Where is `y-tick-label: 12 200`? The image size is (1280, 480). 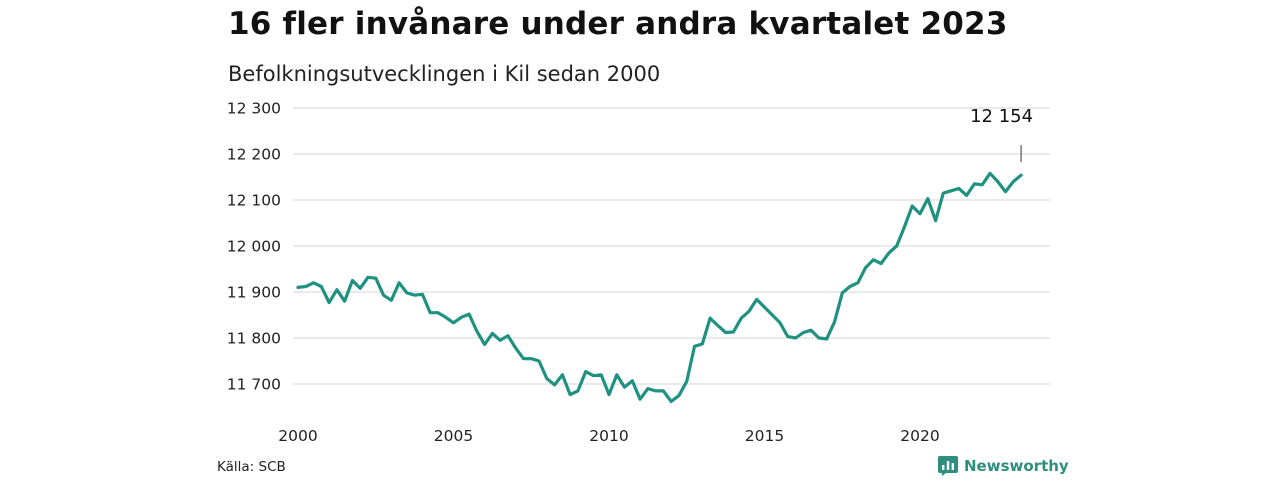 y-tick-label: 12 200 is located at coordinates (254, 155).